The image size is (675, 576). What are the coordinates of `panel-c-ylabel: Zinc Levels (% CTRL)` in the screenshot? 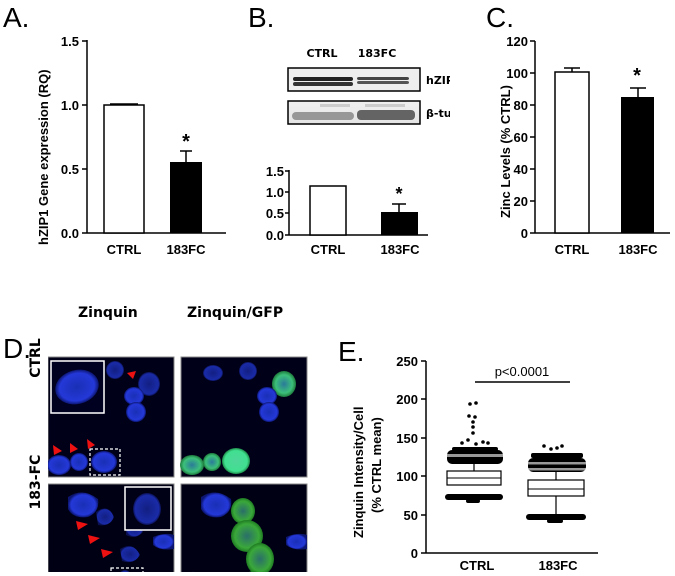 It's located at (505, 151).